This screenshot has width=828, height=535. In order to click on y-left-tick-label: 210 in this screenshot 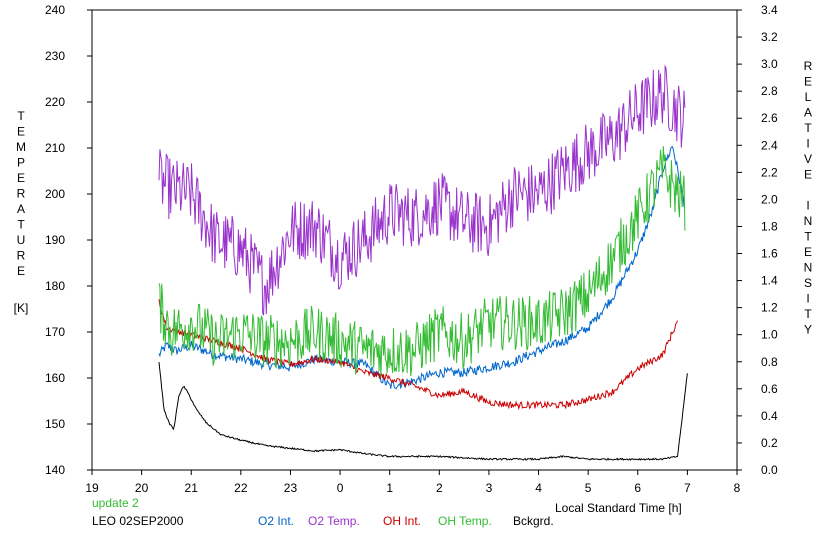, I will do `click(55, 148)`.